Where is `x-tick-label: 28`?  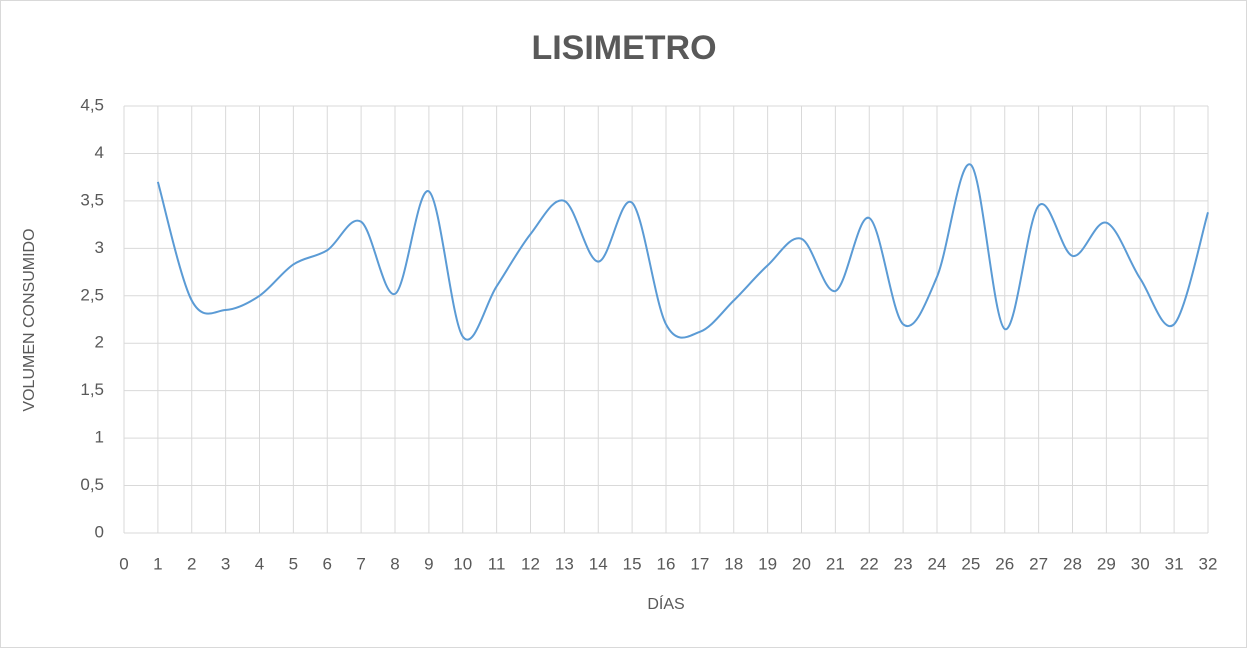
x-tick-label: 28 is located at coordinates (1072, 563).